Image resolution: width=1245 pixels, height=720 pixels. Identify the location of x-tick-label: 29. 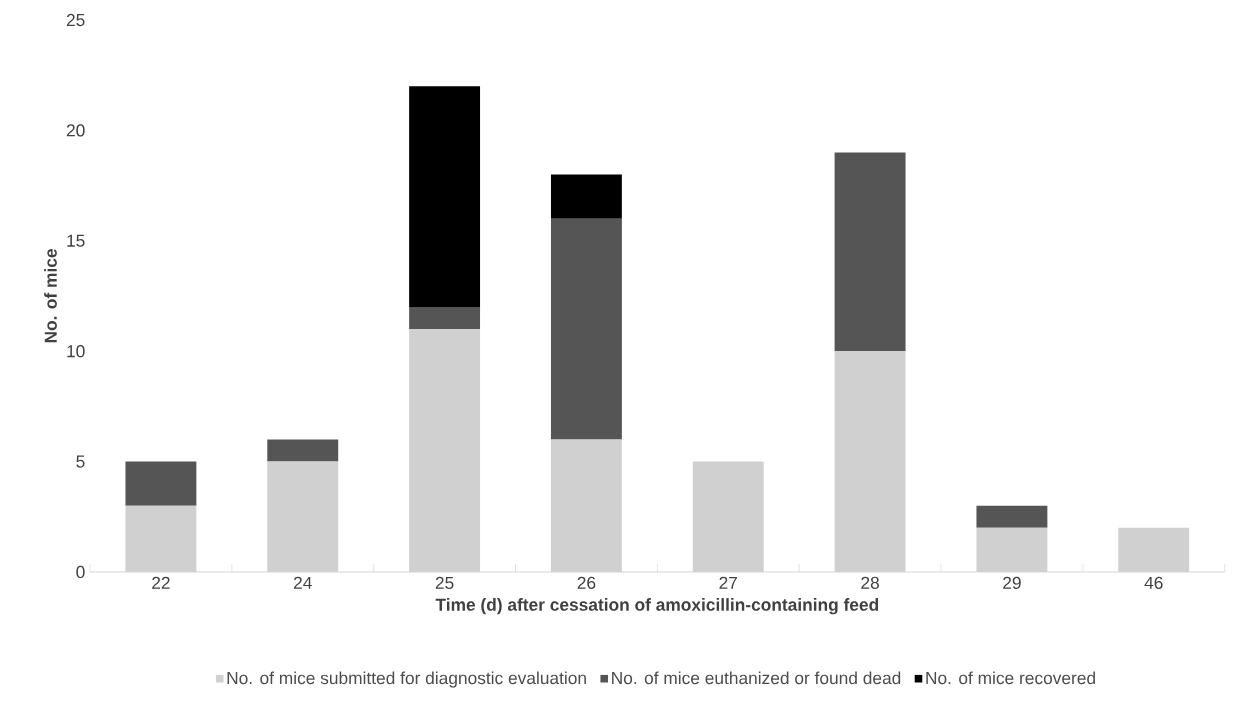
(1012, 582).